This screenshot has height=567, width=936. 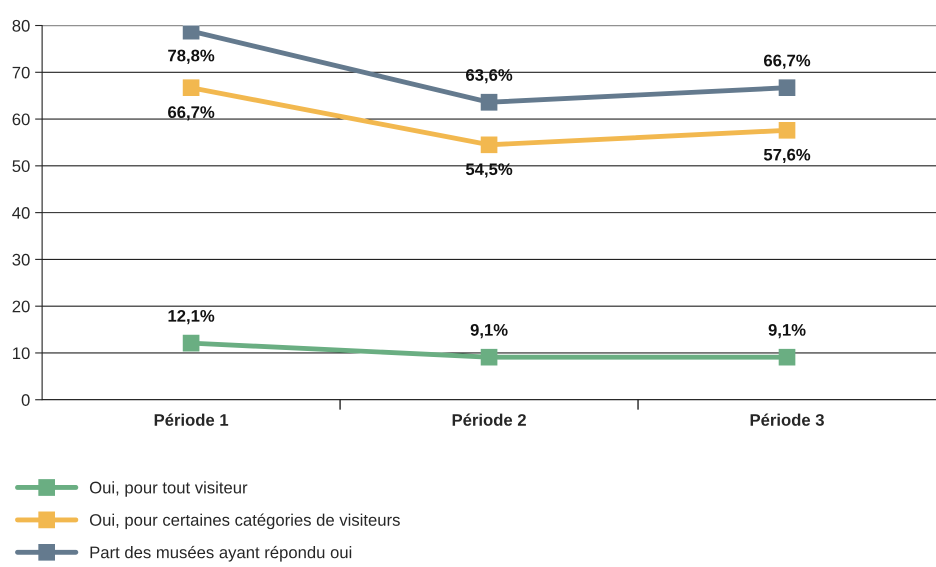 I want to click on x-tick-label: Période 2, so click(x=489, y=419).